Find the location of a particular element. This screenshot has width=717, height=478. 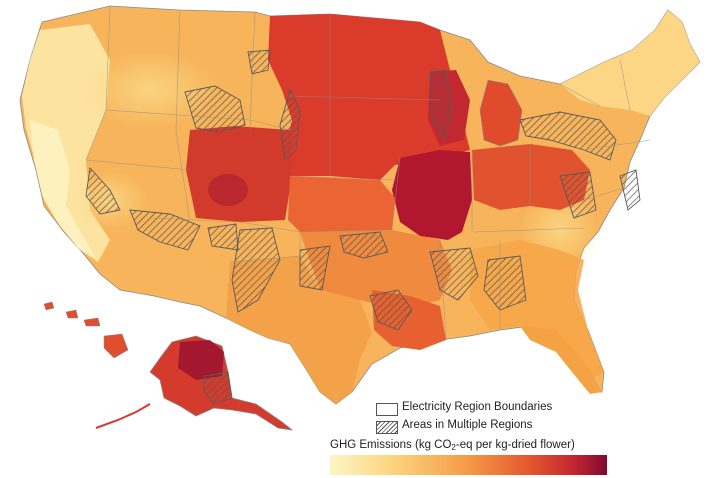

boundary-legend-label: Electricity Region Boundaries is located at coordinates (477, 407).